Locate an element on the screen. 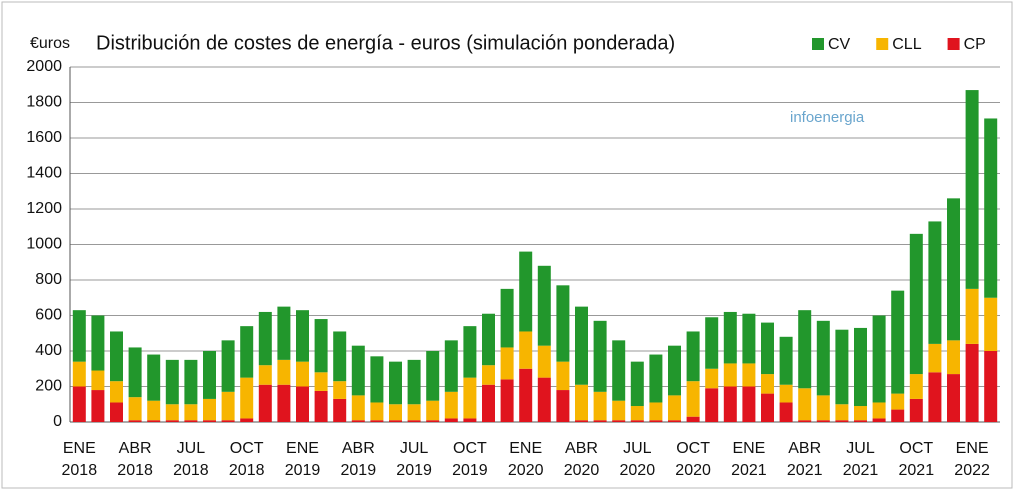  y-axis-label: €uros is located at coordinates (50, 43).